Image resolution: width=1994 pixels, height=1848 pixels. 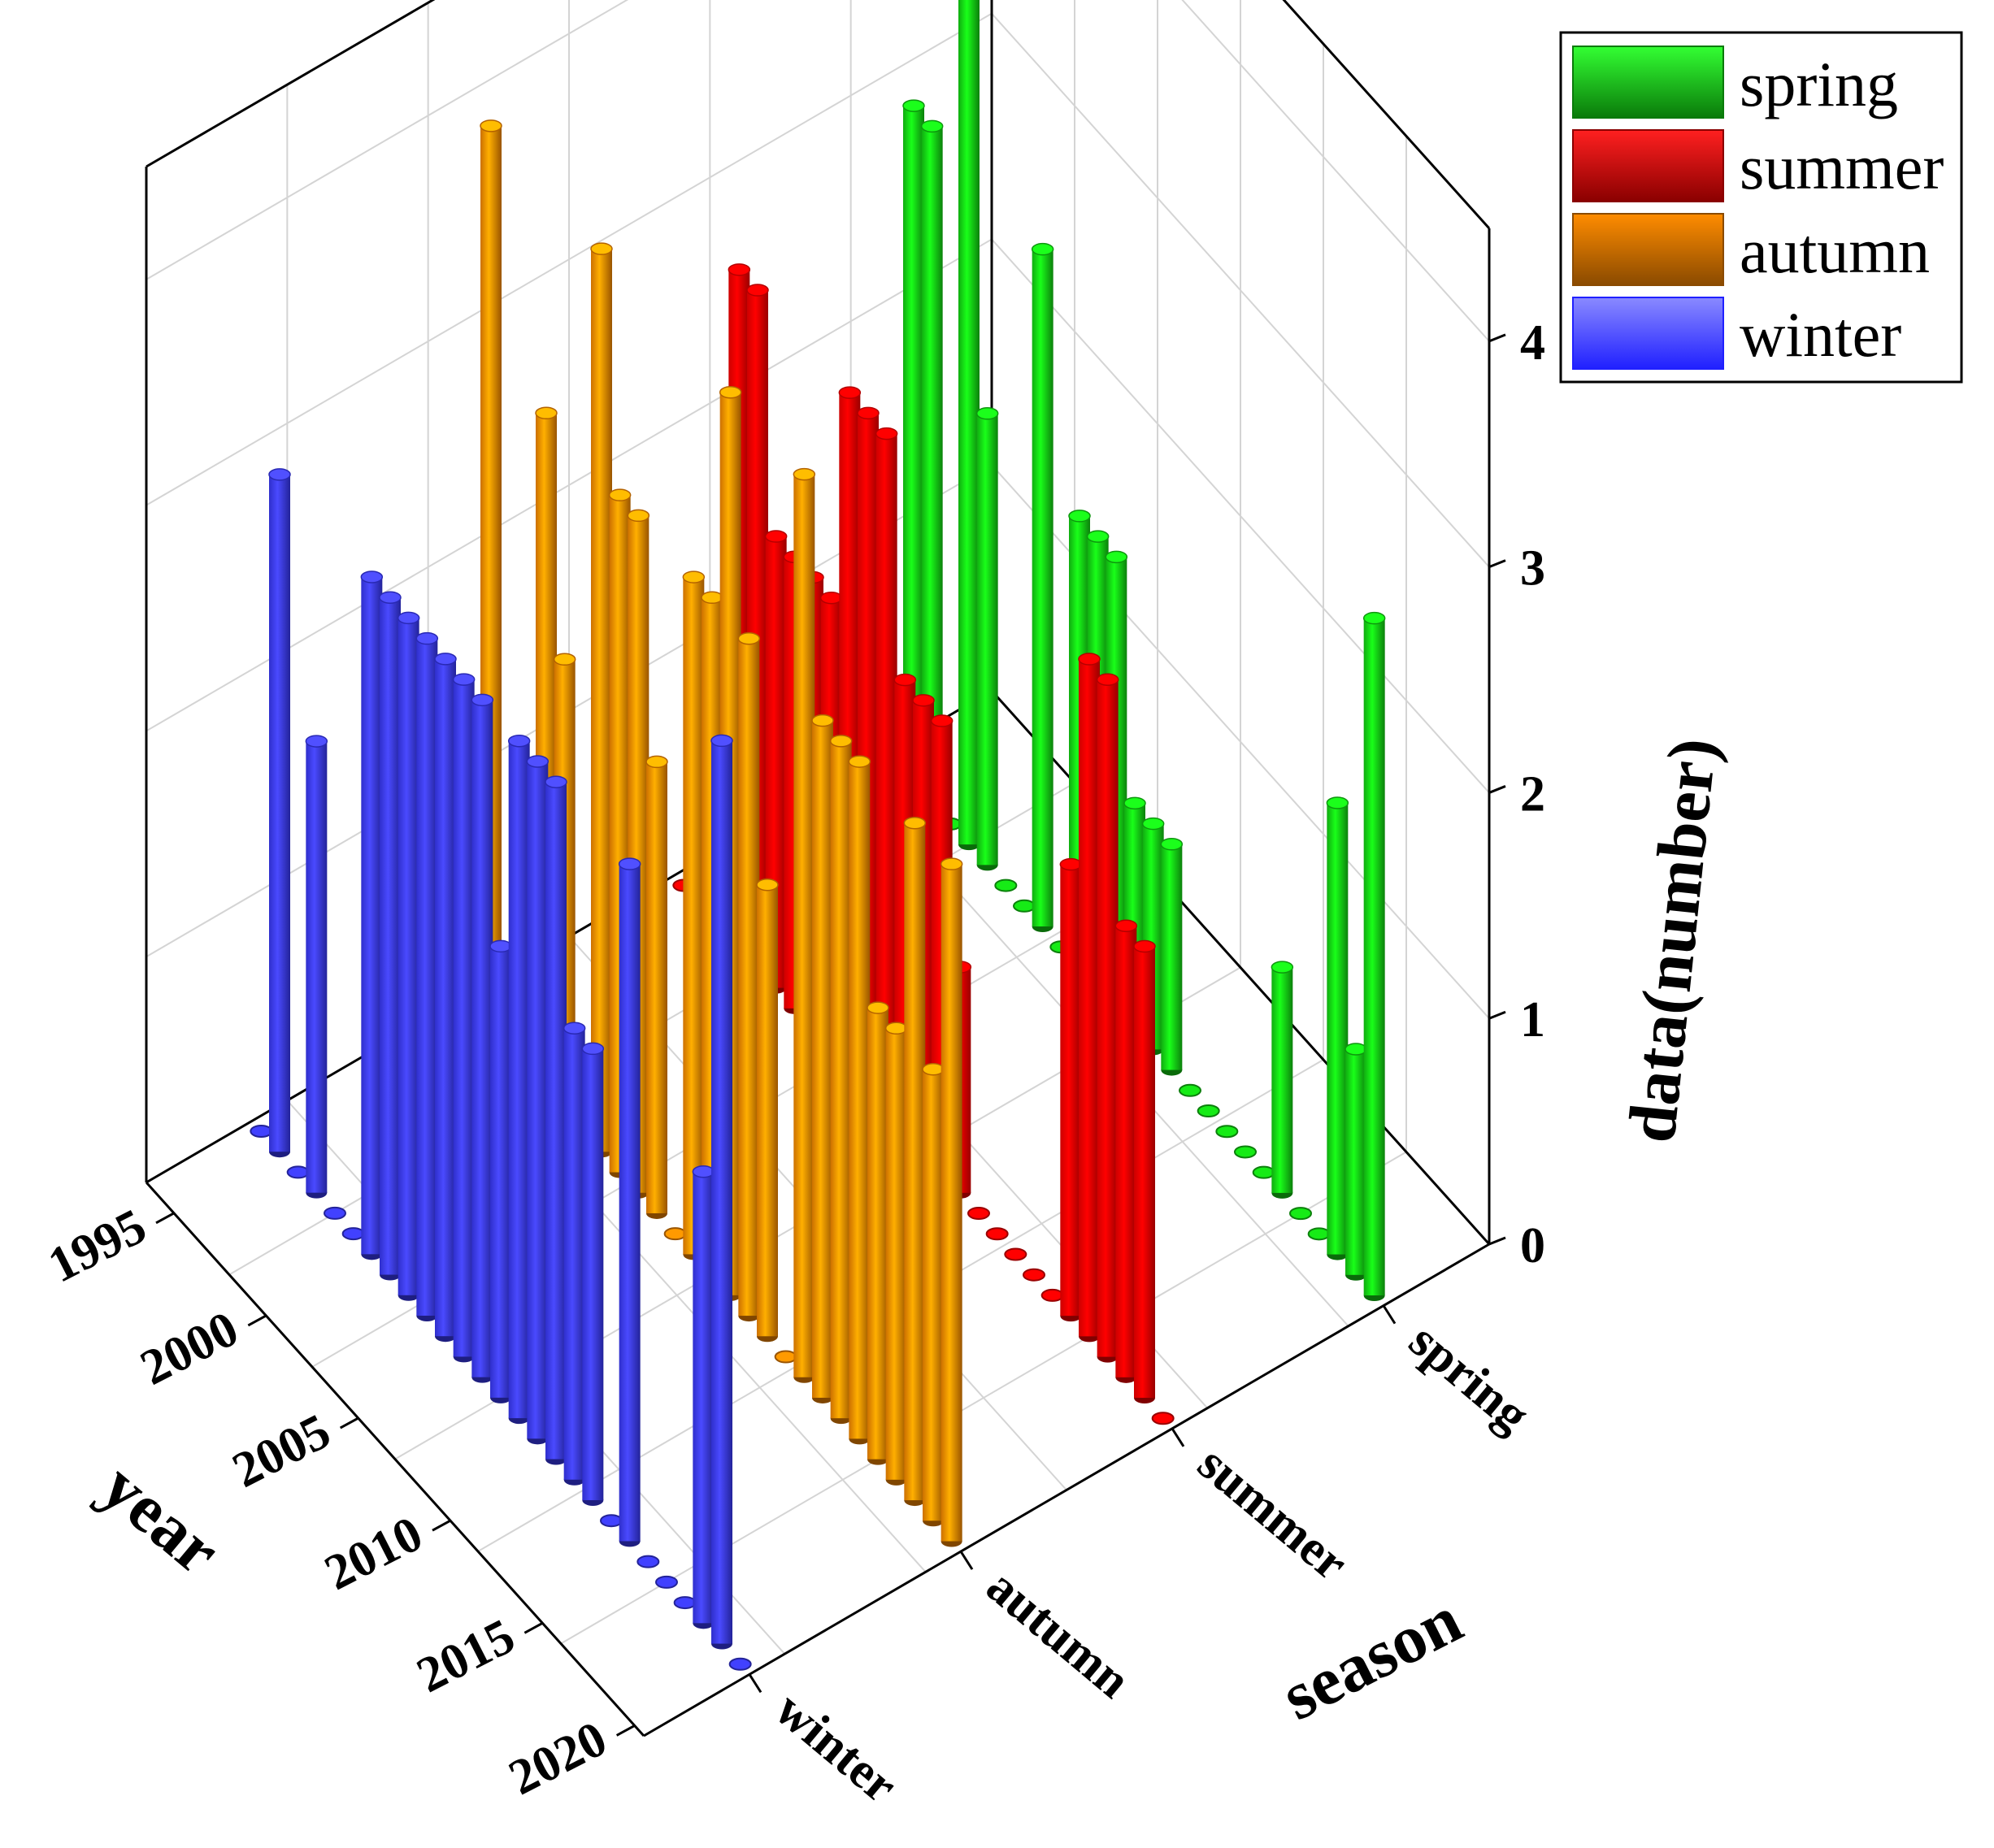 I want to click on bar-winter-2010, so click(x=556, y=1120).